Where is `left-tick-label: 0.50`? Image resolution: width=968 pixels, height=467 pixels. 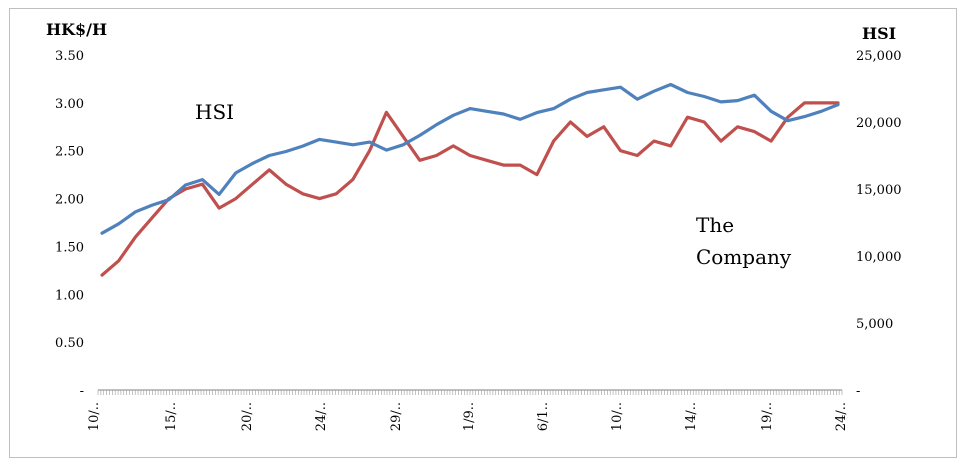 left-tick-label: 0.50 is located at coordinates (69, 343).